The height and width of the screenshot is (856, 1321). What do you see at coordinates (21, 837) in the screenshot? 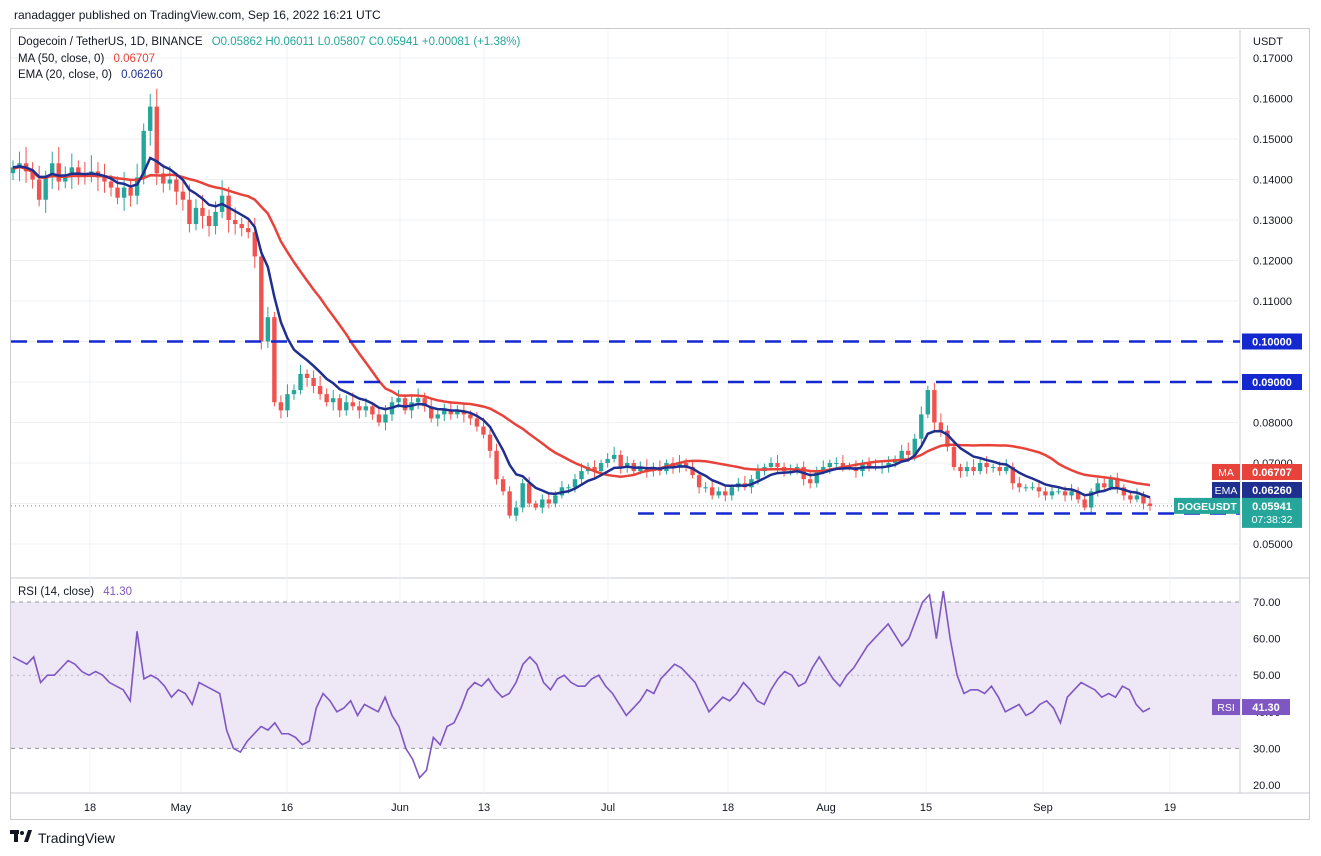
I see `tradingview-logo-icon` at bounding box center [21, 837].